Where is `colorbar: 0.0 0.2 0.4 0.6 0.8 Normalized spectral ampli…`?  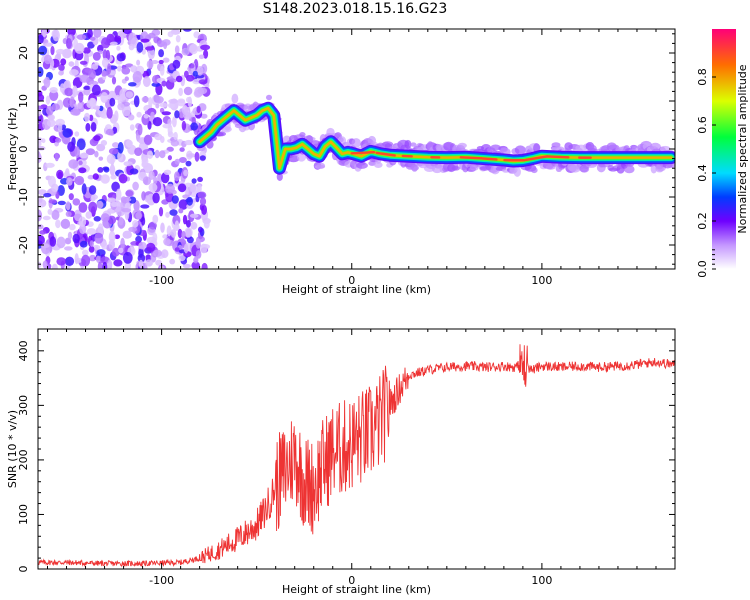 colorbar: 0.0 0.2 0.4 0.6 0.8 Normalized spectral ampli… is located at coordinates (722, 153).